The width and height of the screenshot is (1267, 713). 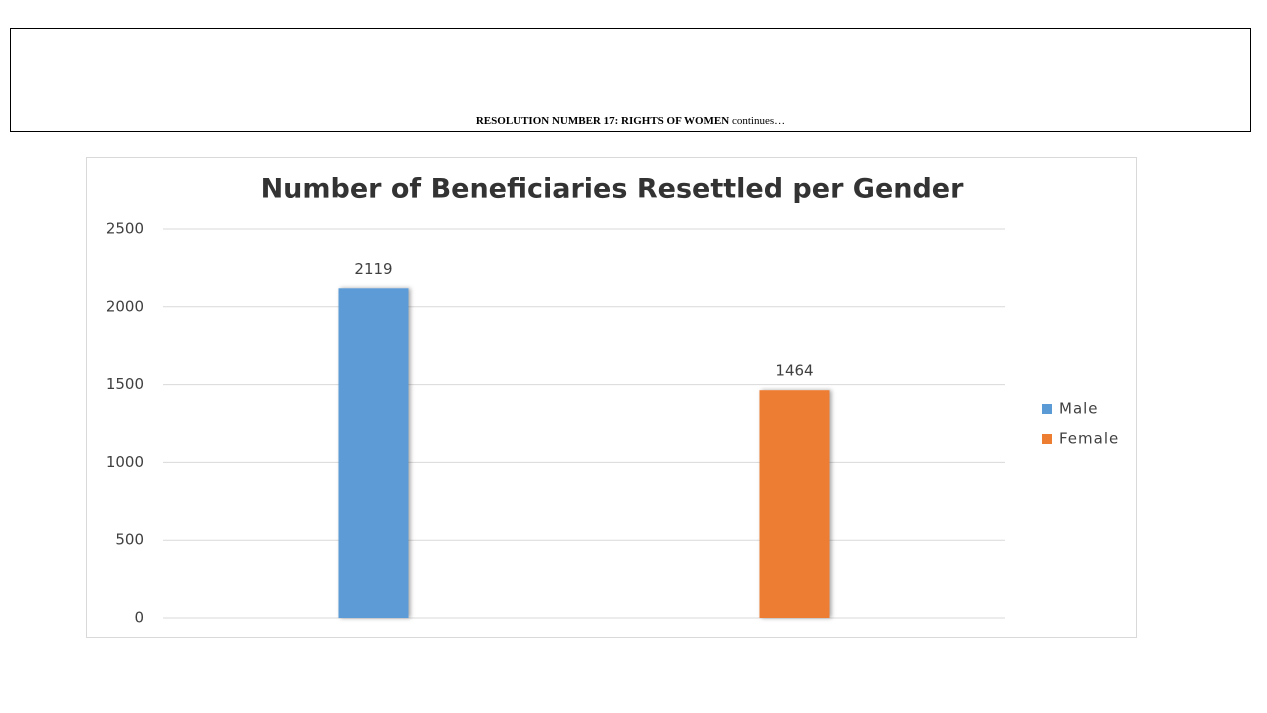 I want to click on data-label: 2119, so click(x=373, y=269).